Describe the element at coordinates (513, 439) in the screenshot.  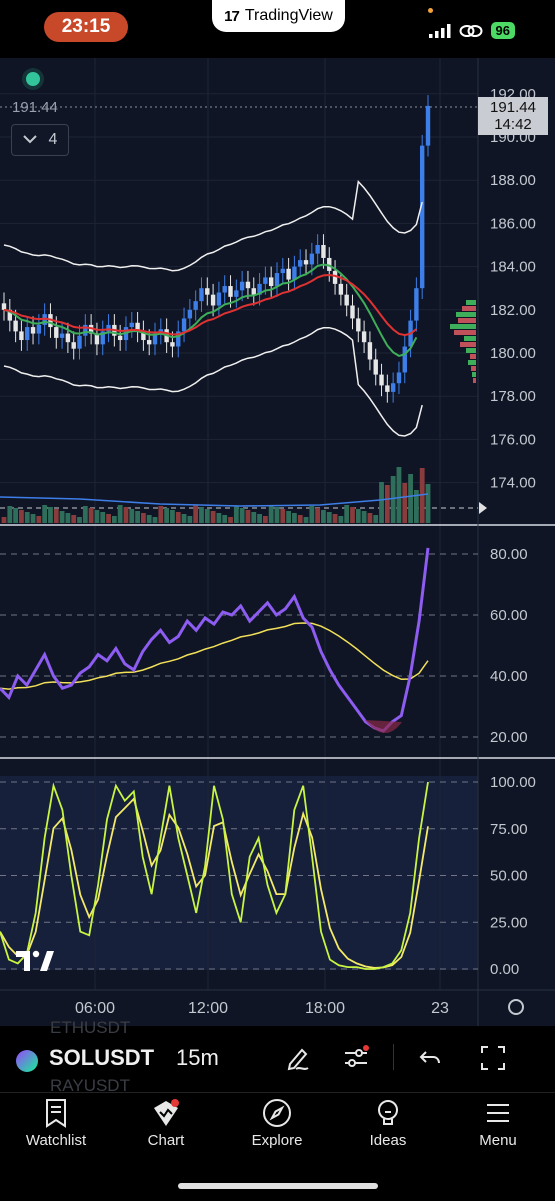
I see `price-axis-label: 176.00` at that location.